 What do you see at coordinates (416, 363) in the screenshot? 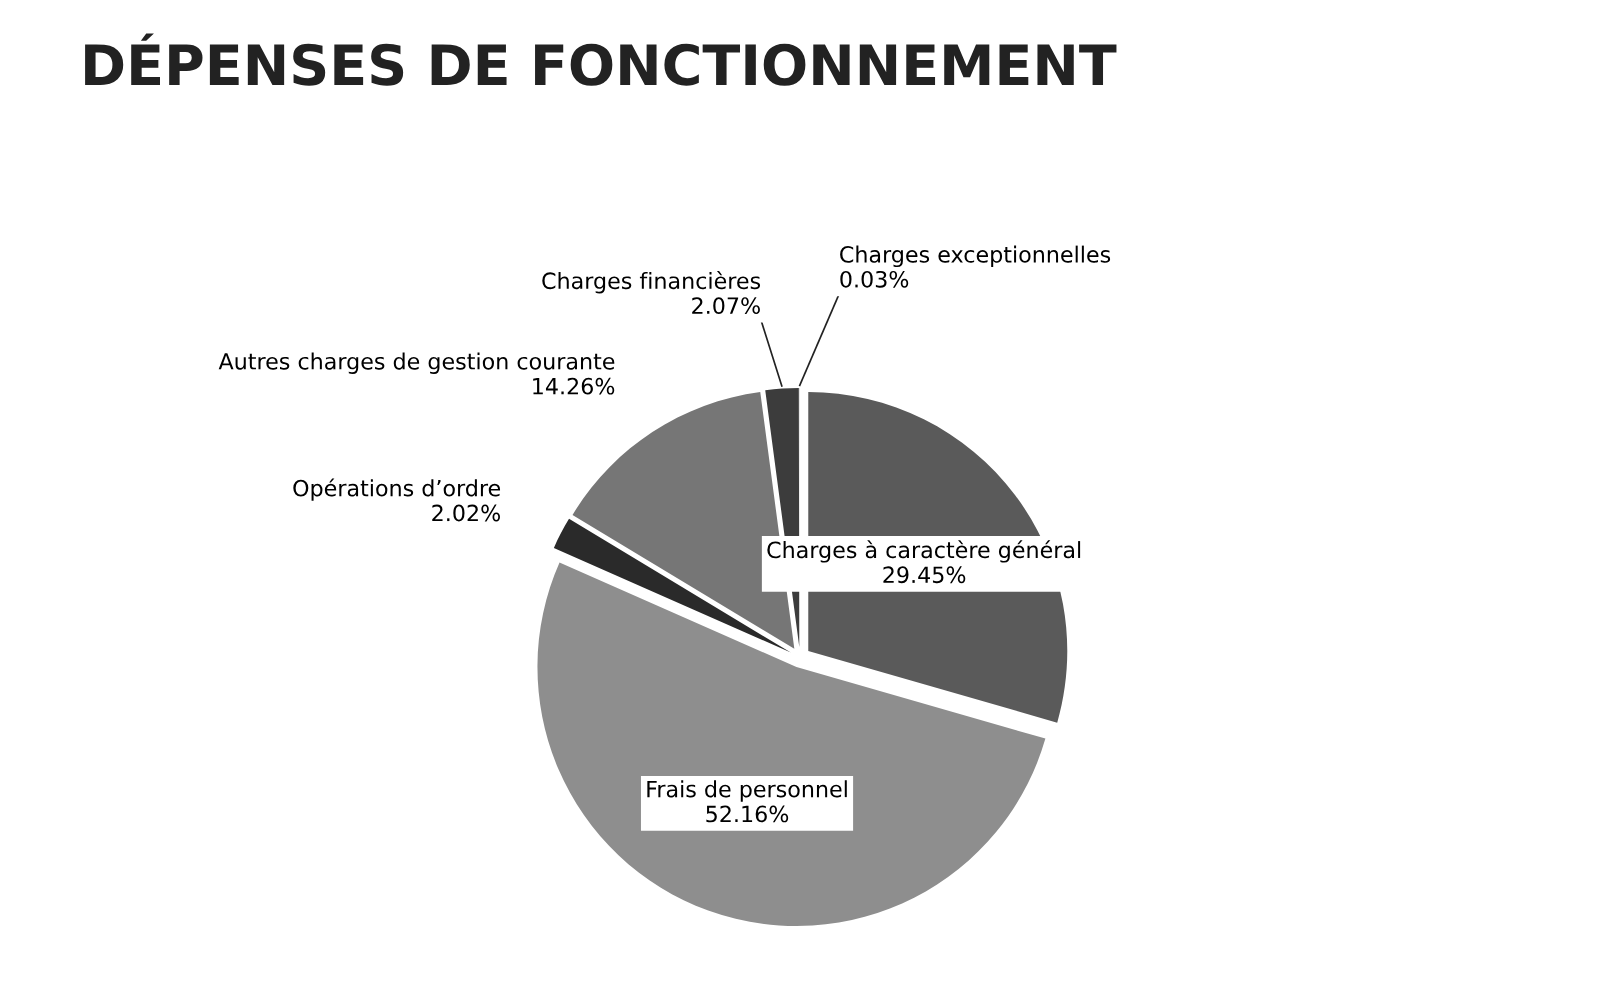
I see `slice-label: Autres charges de gestion courante` at bounding box center [416, 363].